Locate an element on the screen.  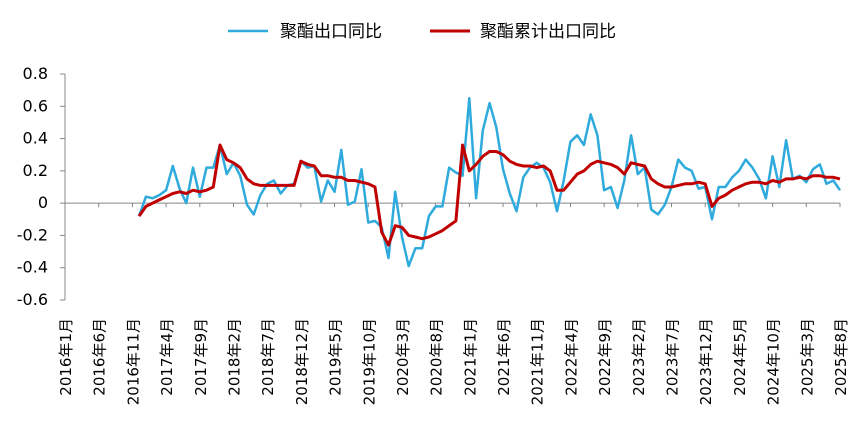
x-tick-label: 2021年1月 is located at coordinates (470, 357).